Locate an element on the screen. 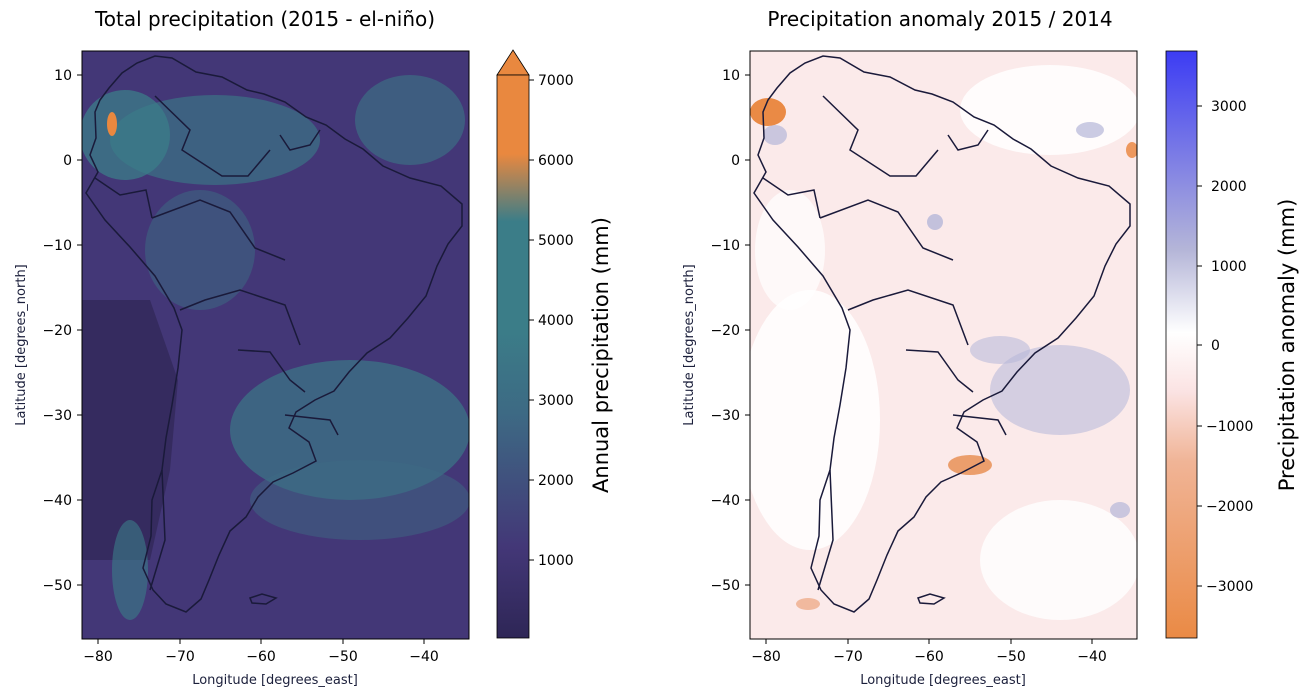 This screenshot has height=696, width=1309. colorbar-label: Precipitation anomaly (mm) is located at coordinates (1287, 345).